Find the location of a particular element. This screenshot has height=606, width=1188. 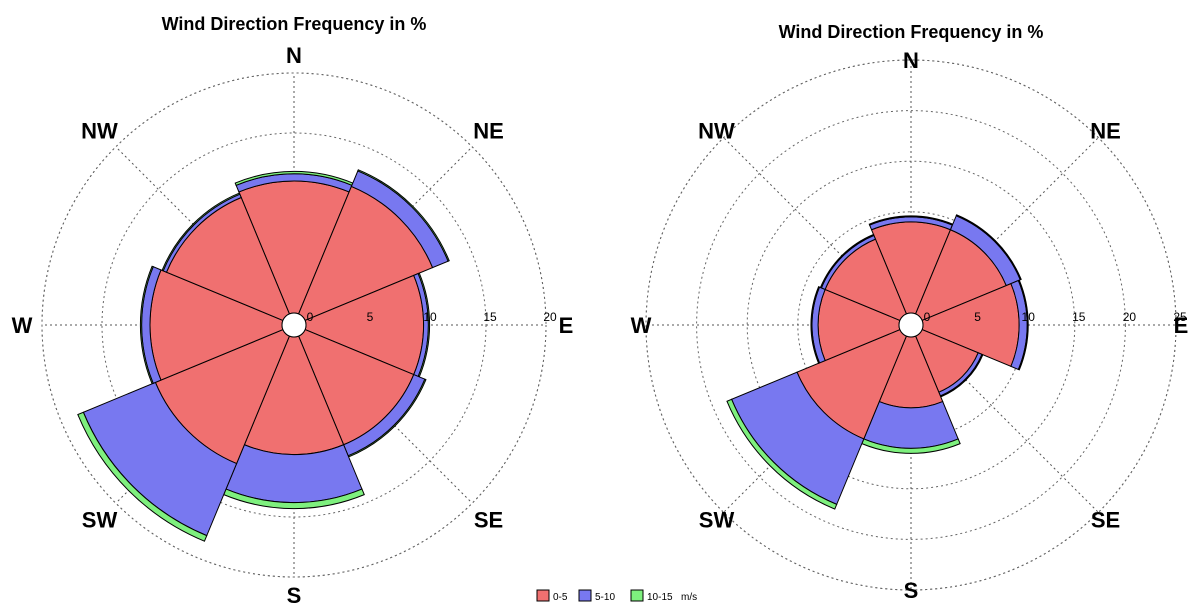

chart-legend: 0-5 5-10 10-15 m/s is located at coordinates (616, 596).